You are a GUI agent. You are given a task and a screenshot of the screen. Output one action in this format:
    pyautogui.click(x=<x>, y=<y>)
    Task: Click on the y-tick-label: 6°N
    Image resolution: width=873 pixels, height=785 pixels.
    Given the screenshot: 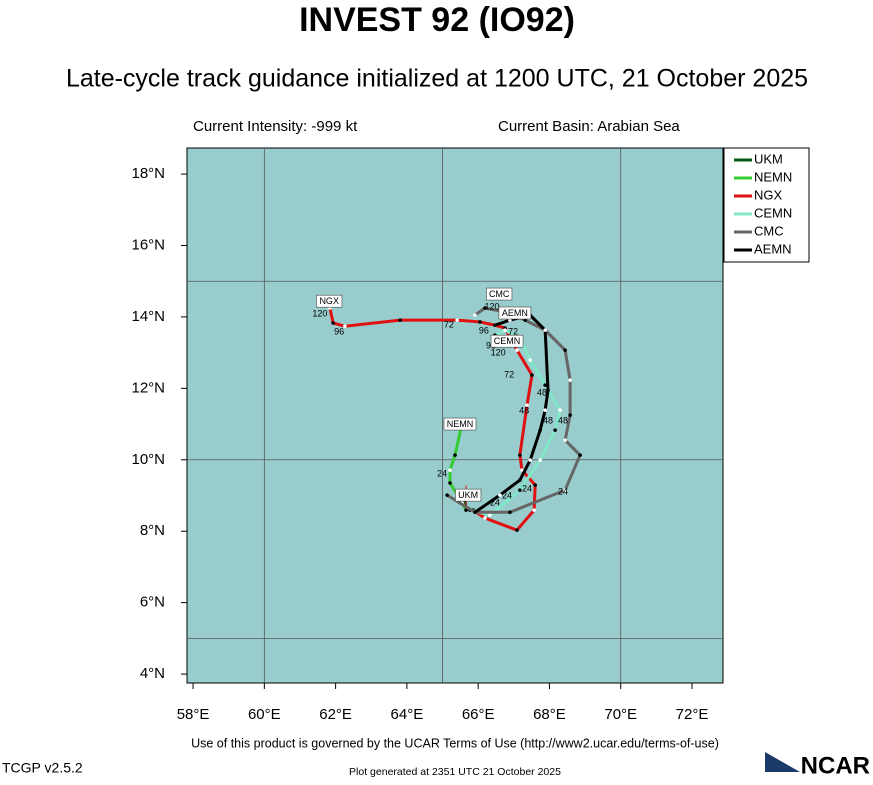 What is the action you would take?
    pyautogui.click(x=152, y=602)
    